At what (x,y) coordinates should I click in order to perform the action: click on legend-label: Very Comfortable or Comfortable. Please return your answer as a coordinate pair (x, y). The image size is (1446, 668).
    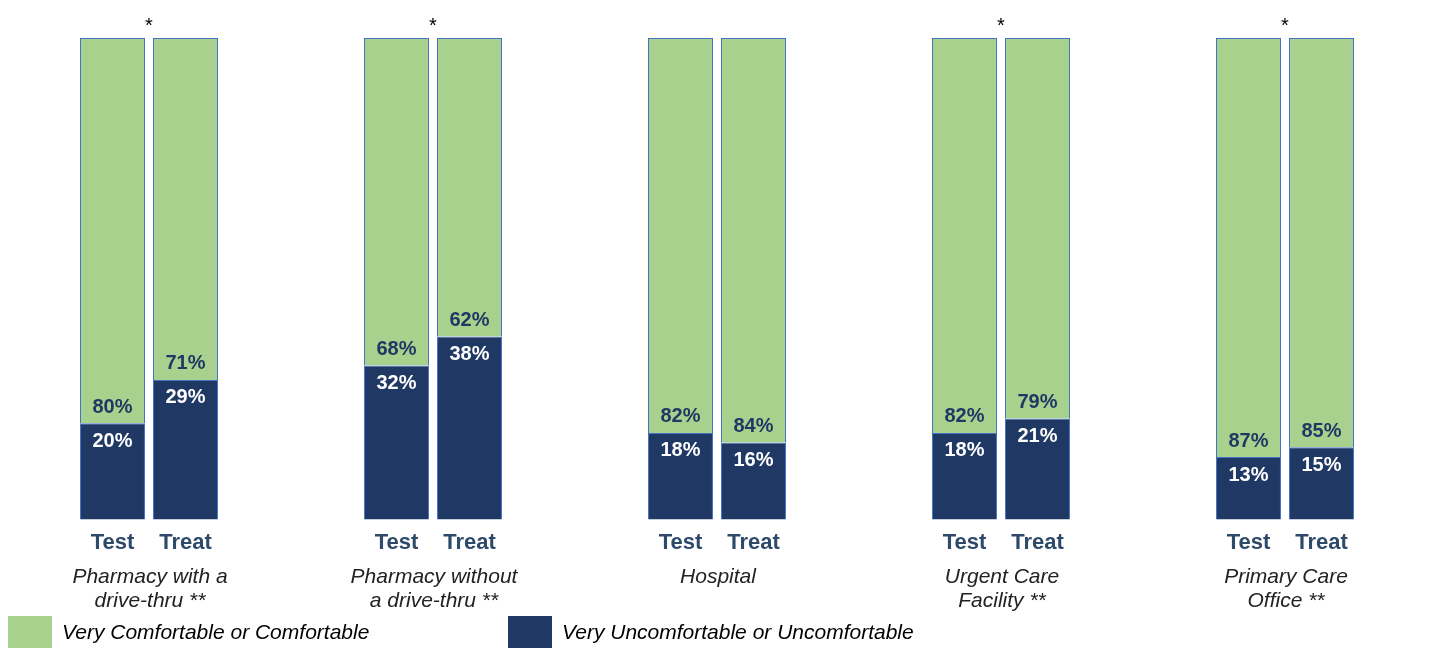
    Looking at the image, I should click on (216, 632).